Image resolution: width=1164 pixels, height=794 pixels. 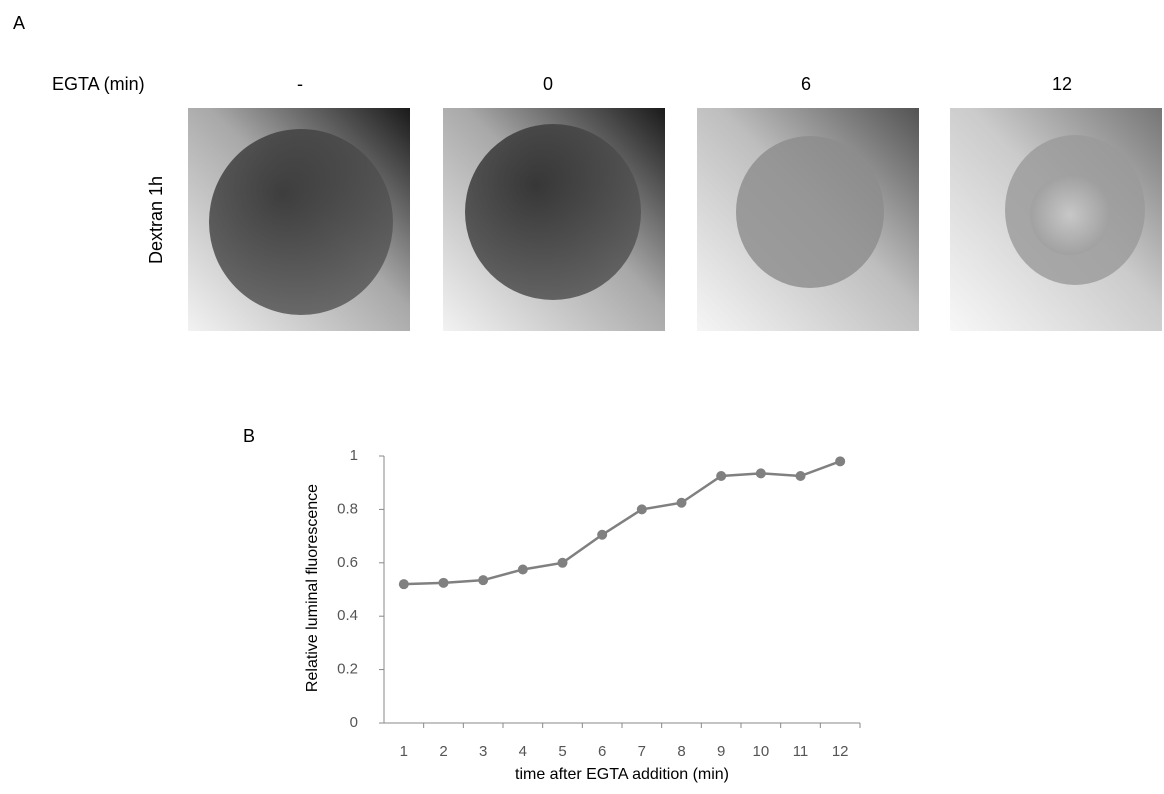 What do you see at coordinates (1062, 84) in the screenshot?
I see `column-label: 12` at bounding box center [1062, 84].